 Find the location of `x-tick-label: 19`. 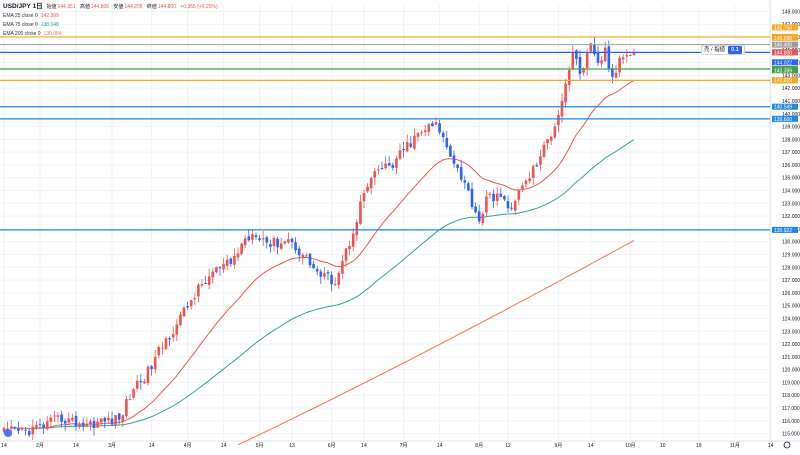

x-tick-label: 19 is located at coordinates (699, 446).